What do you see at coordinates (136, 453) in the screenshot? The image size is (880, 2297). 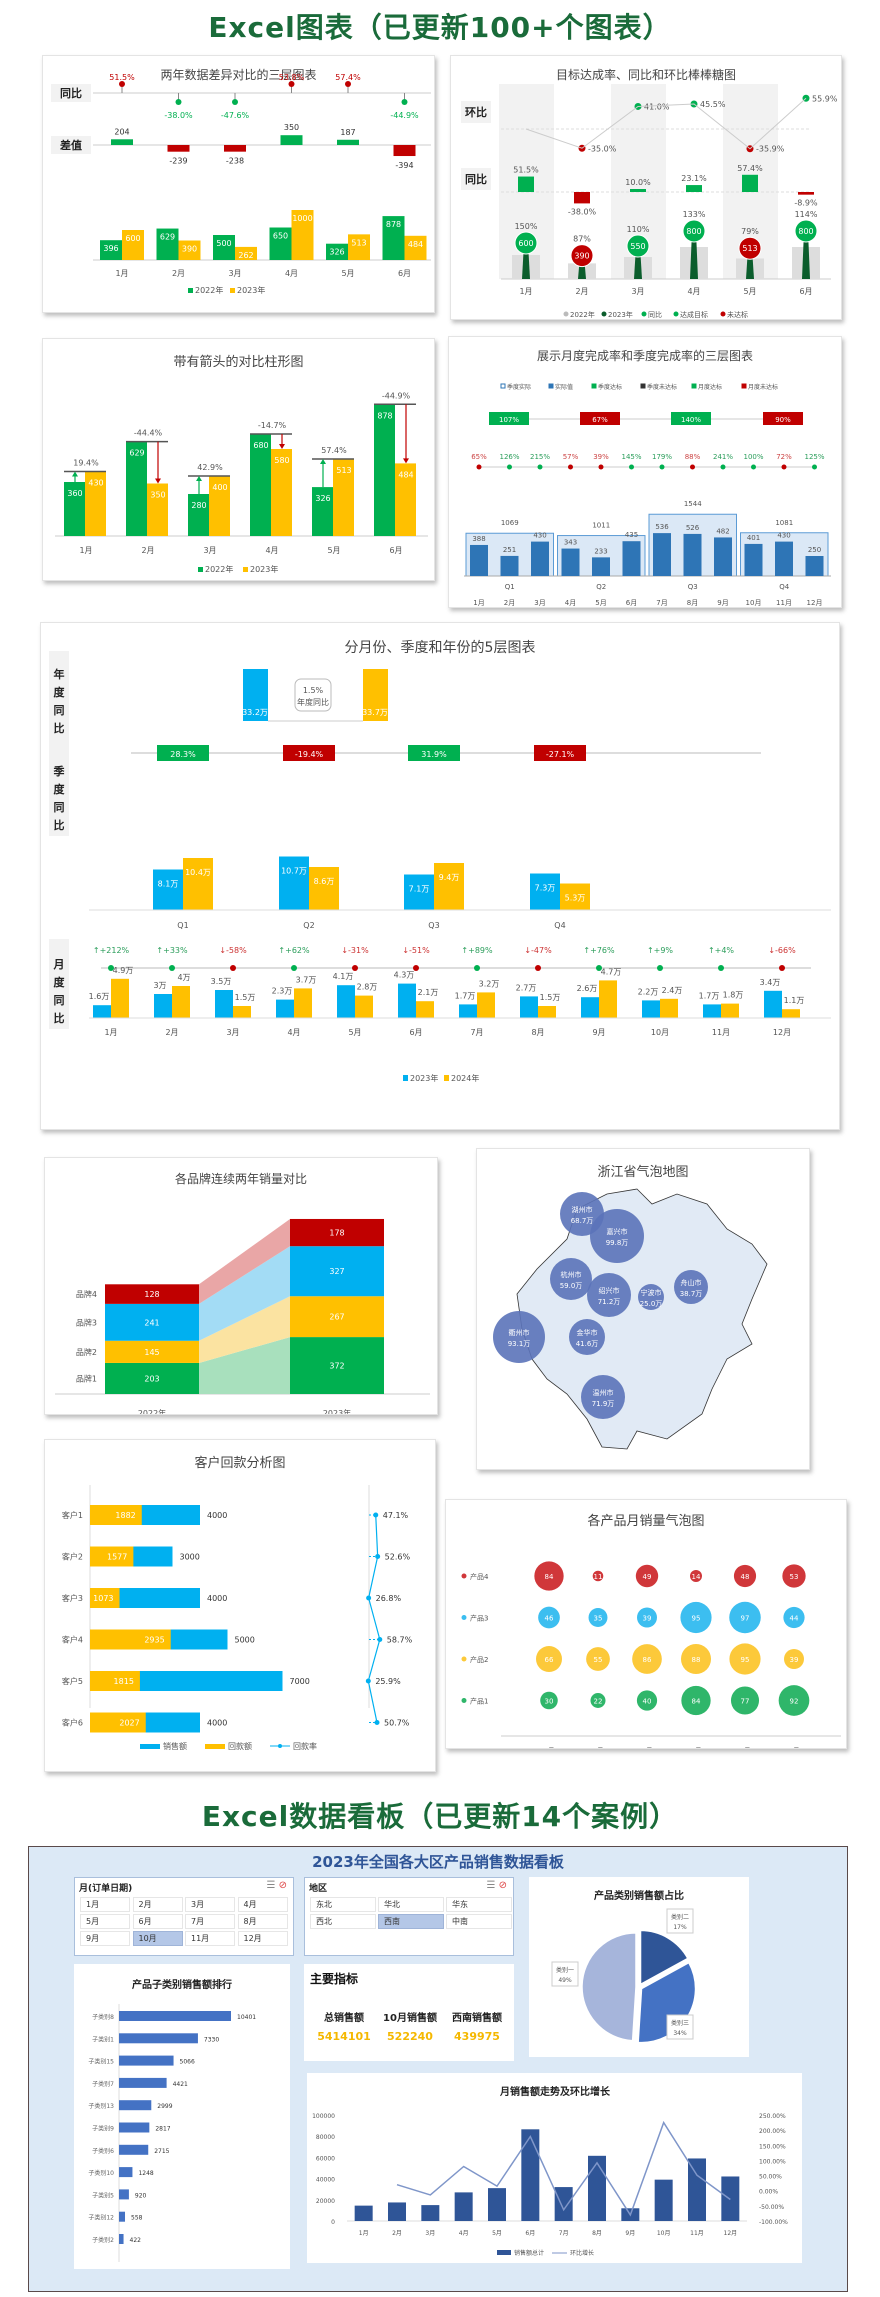 I see `bar-label: 629` at bounding box center [136, 453].